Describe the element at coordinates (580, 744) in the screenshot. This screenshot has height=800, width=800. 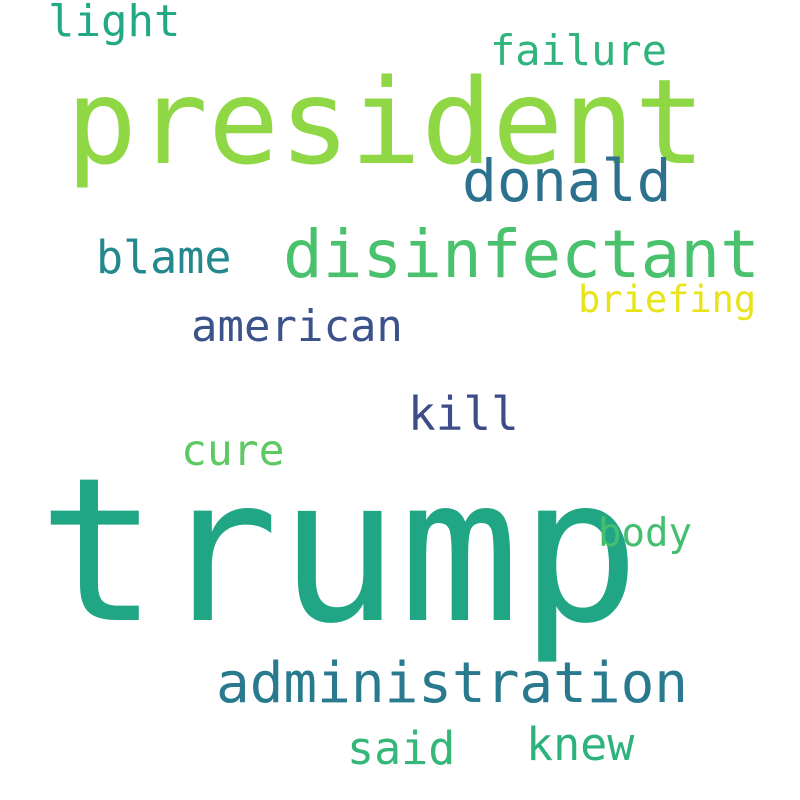
I see `word-knew: knew` at that location.